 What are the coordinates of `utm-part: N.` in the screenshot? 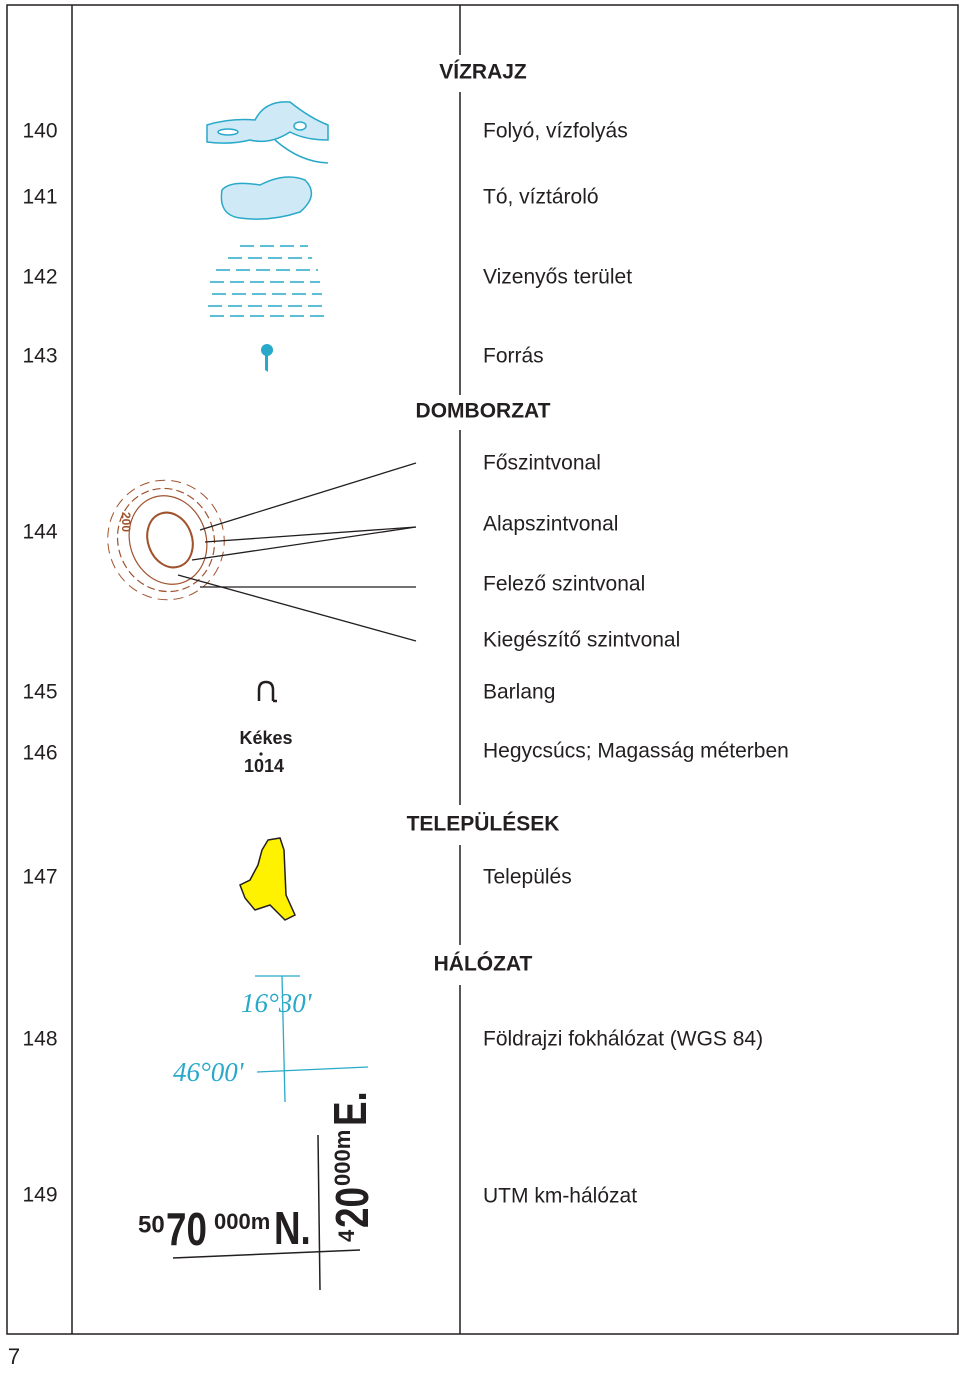 It's located at (292, 1228).